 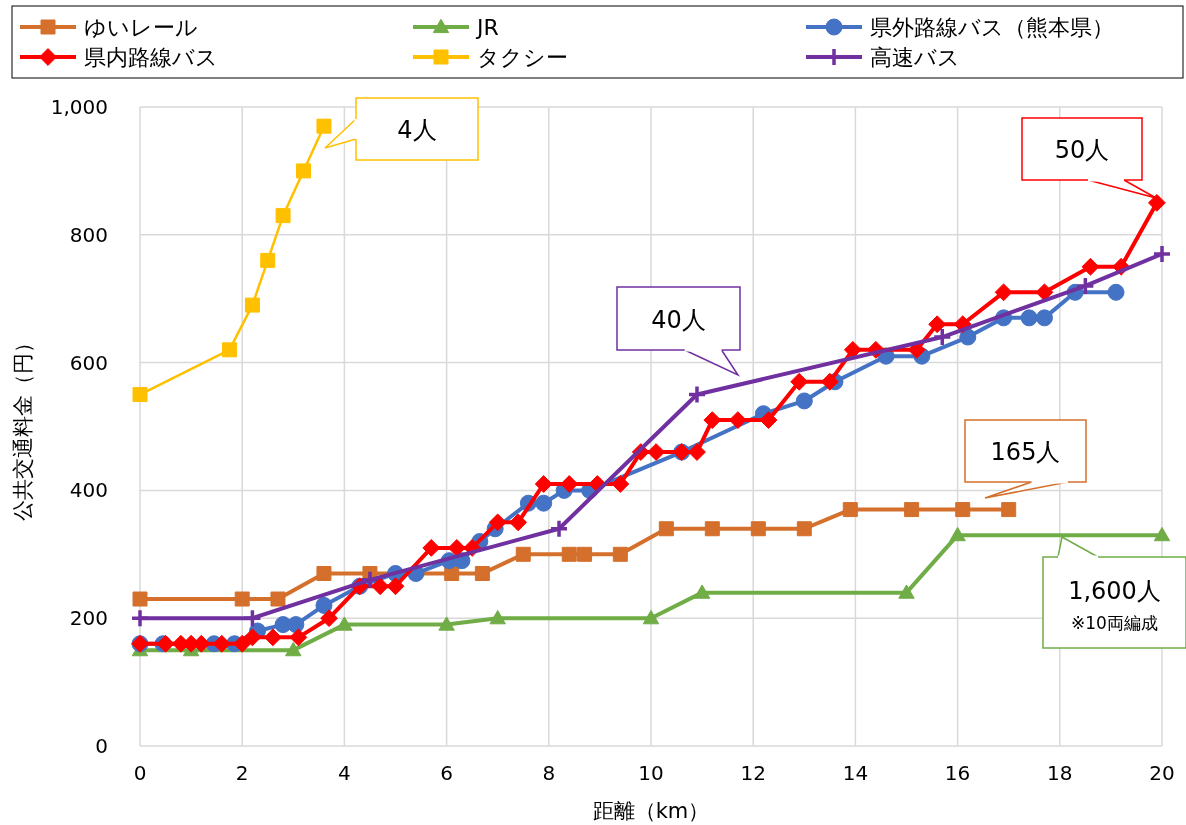 I want to click on y-tick-label: 600, so click(x=88, y=362).